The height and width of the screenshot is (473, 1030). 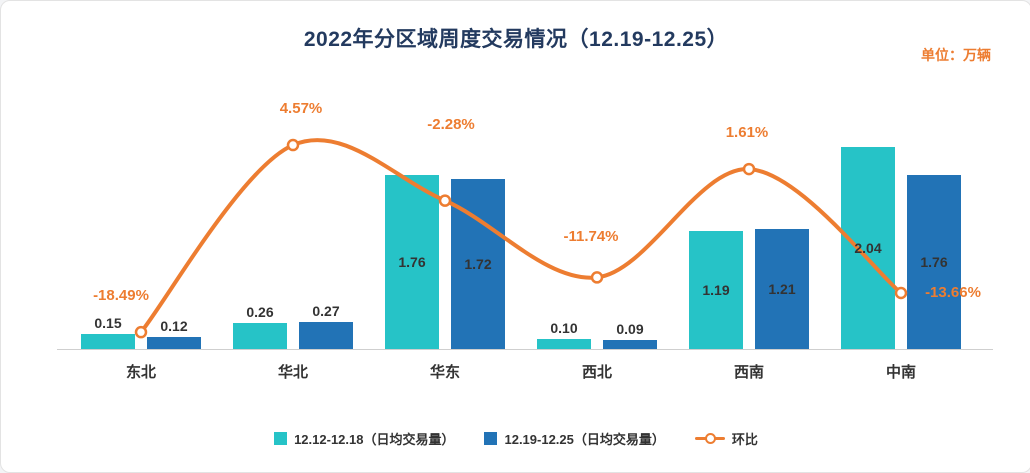 I want to click on legend-item-series2: 12.19-12.25（日均交易量）, so click(x=574, y=438).